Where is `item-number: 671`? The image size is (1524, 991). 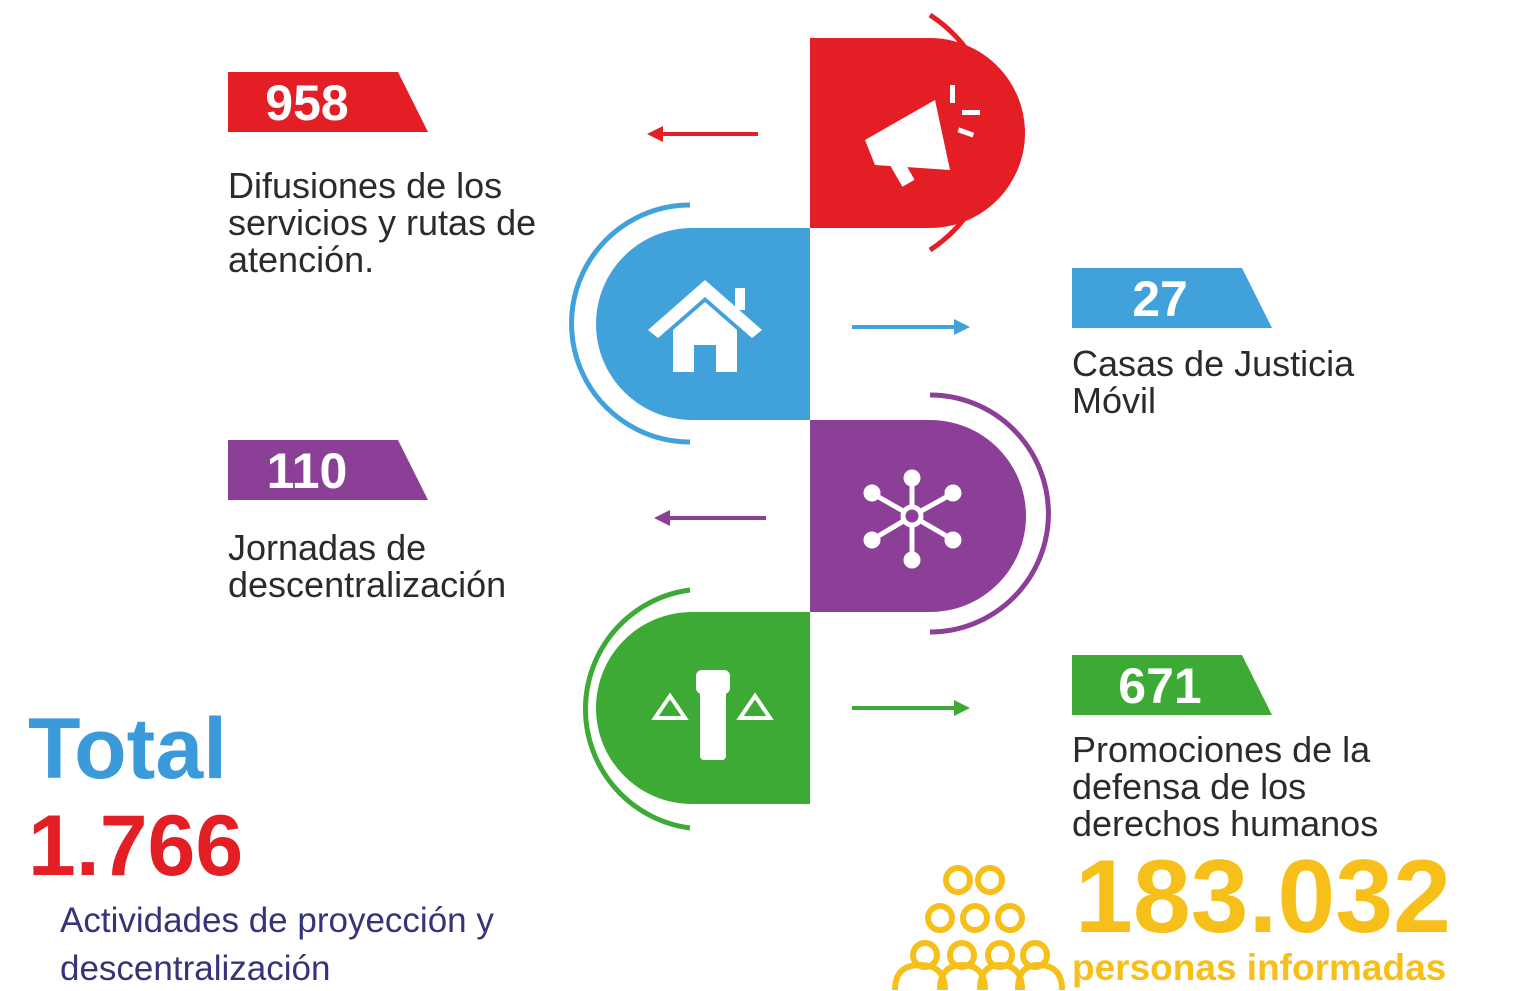 item-number: 671 is located at coordinates (1159, 686).